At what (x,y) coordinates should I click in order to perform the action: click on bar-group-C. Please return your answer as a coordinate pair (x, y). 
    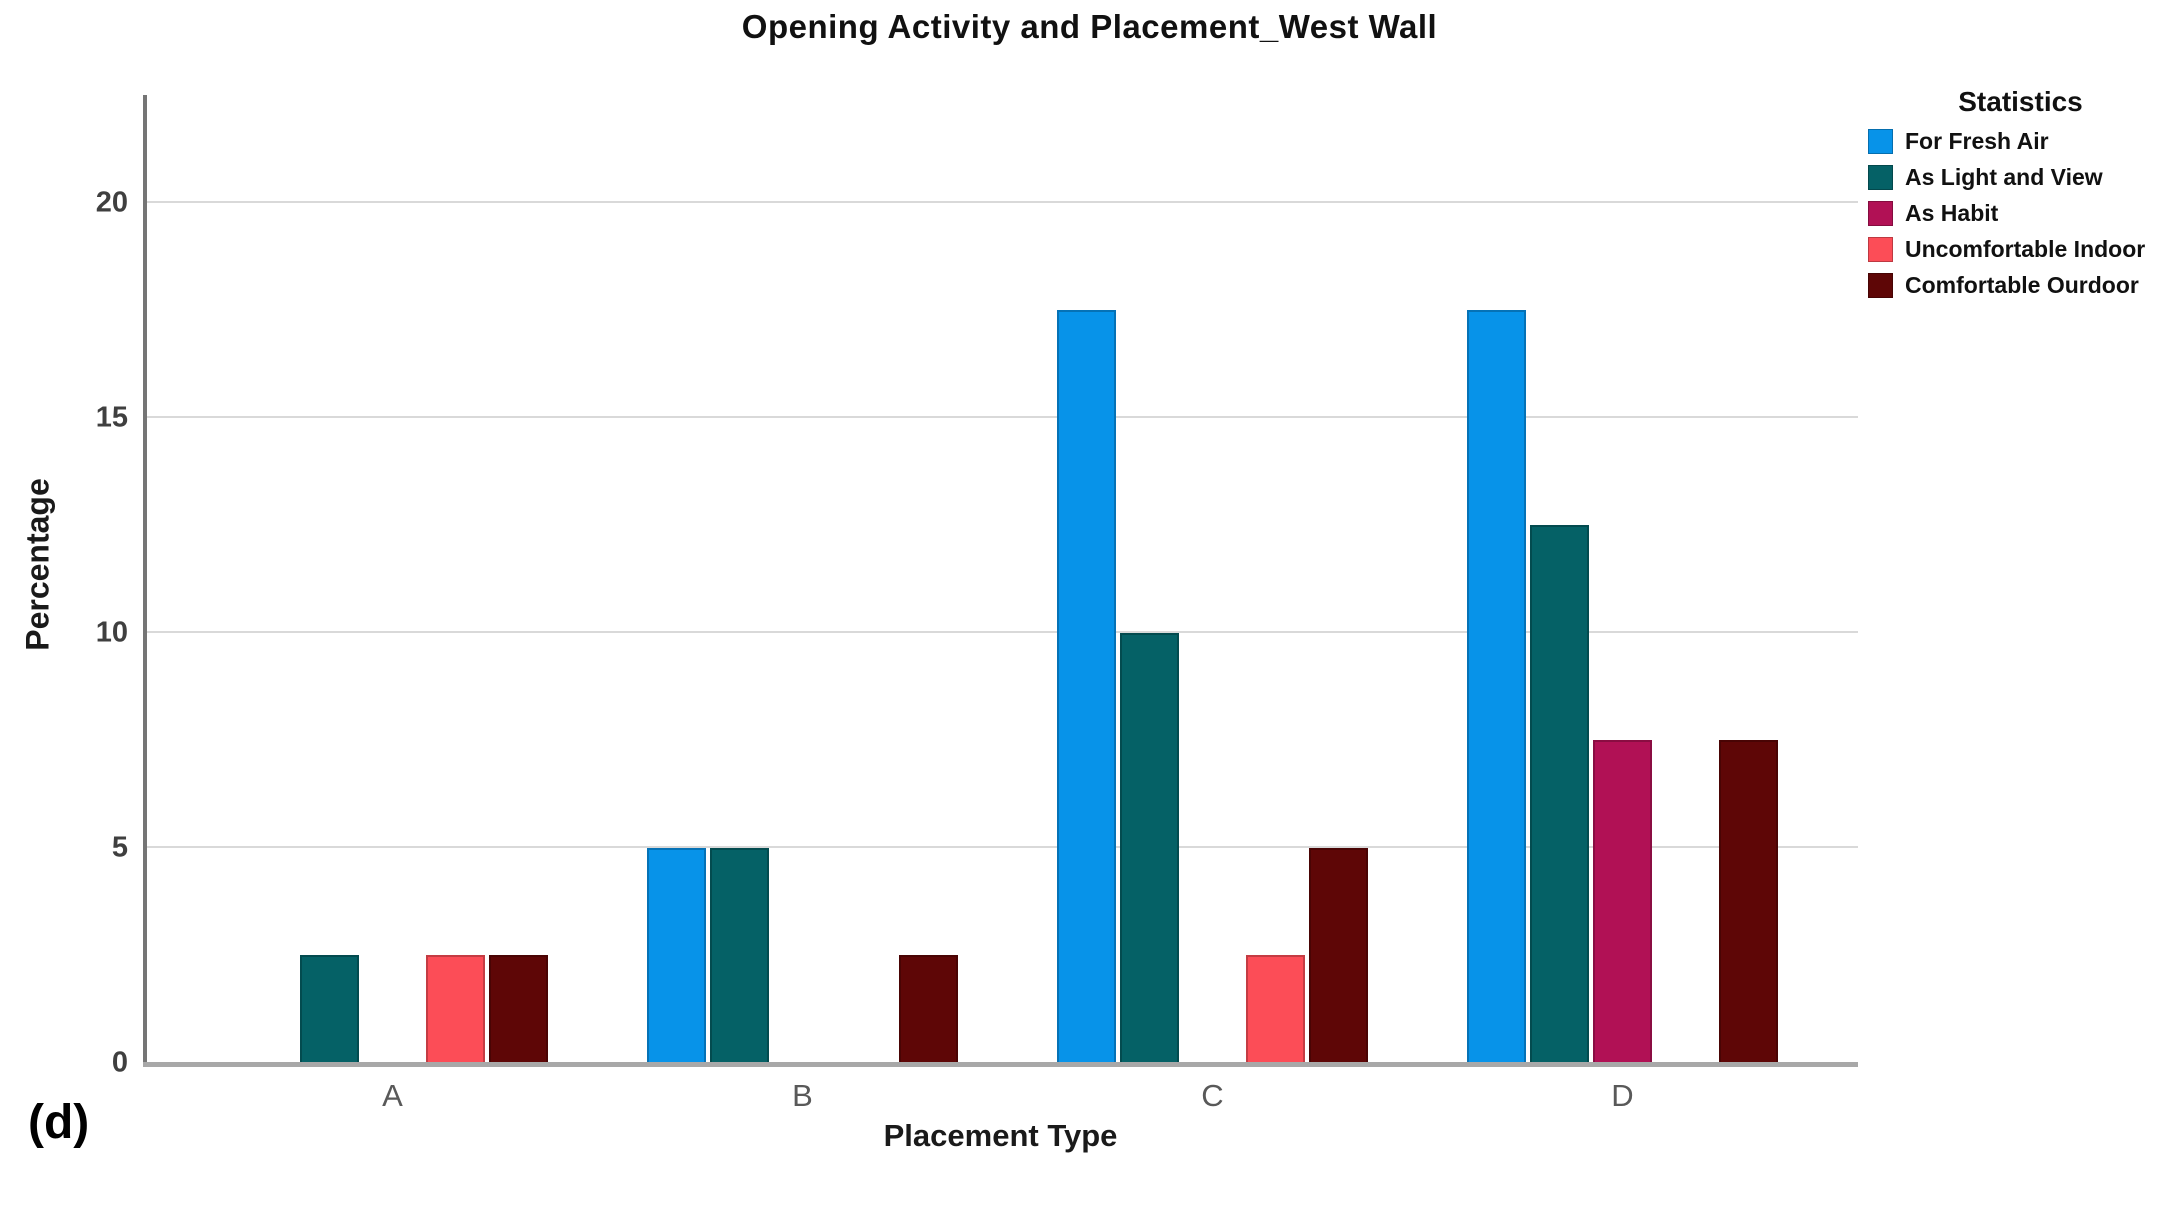
    Looking at the image, I should click on (1212, 579).